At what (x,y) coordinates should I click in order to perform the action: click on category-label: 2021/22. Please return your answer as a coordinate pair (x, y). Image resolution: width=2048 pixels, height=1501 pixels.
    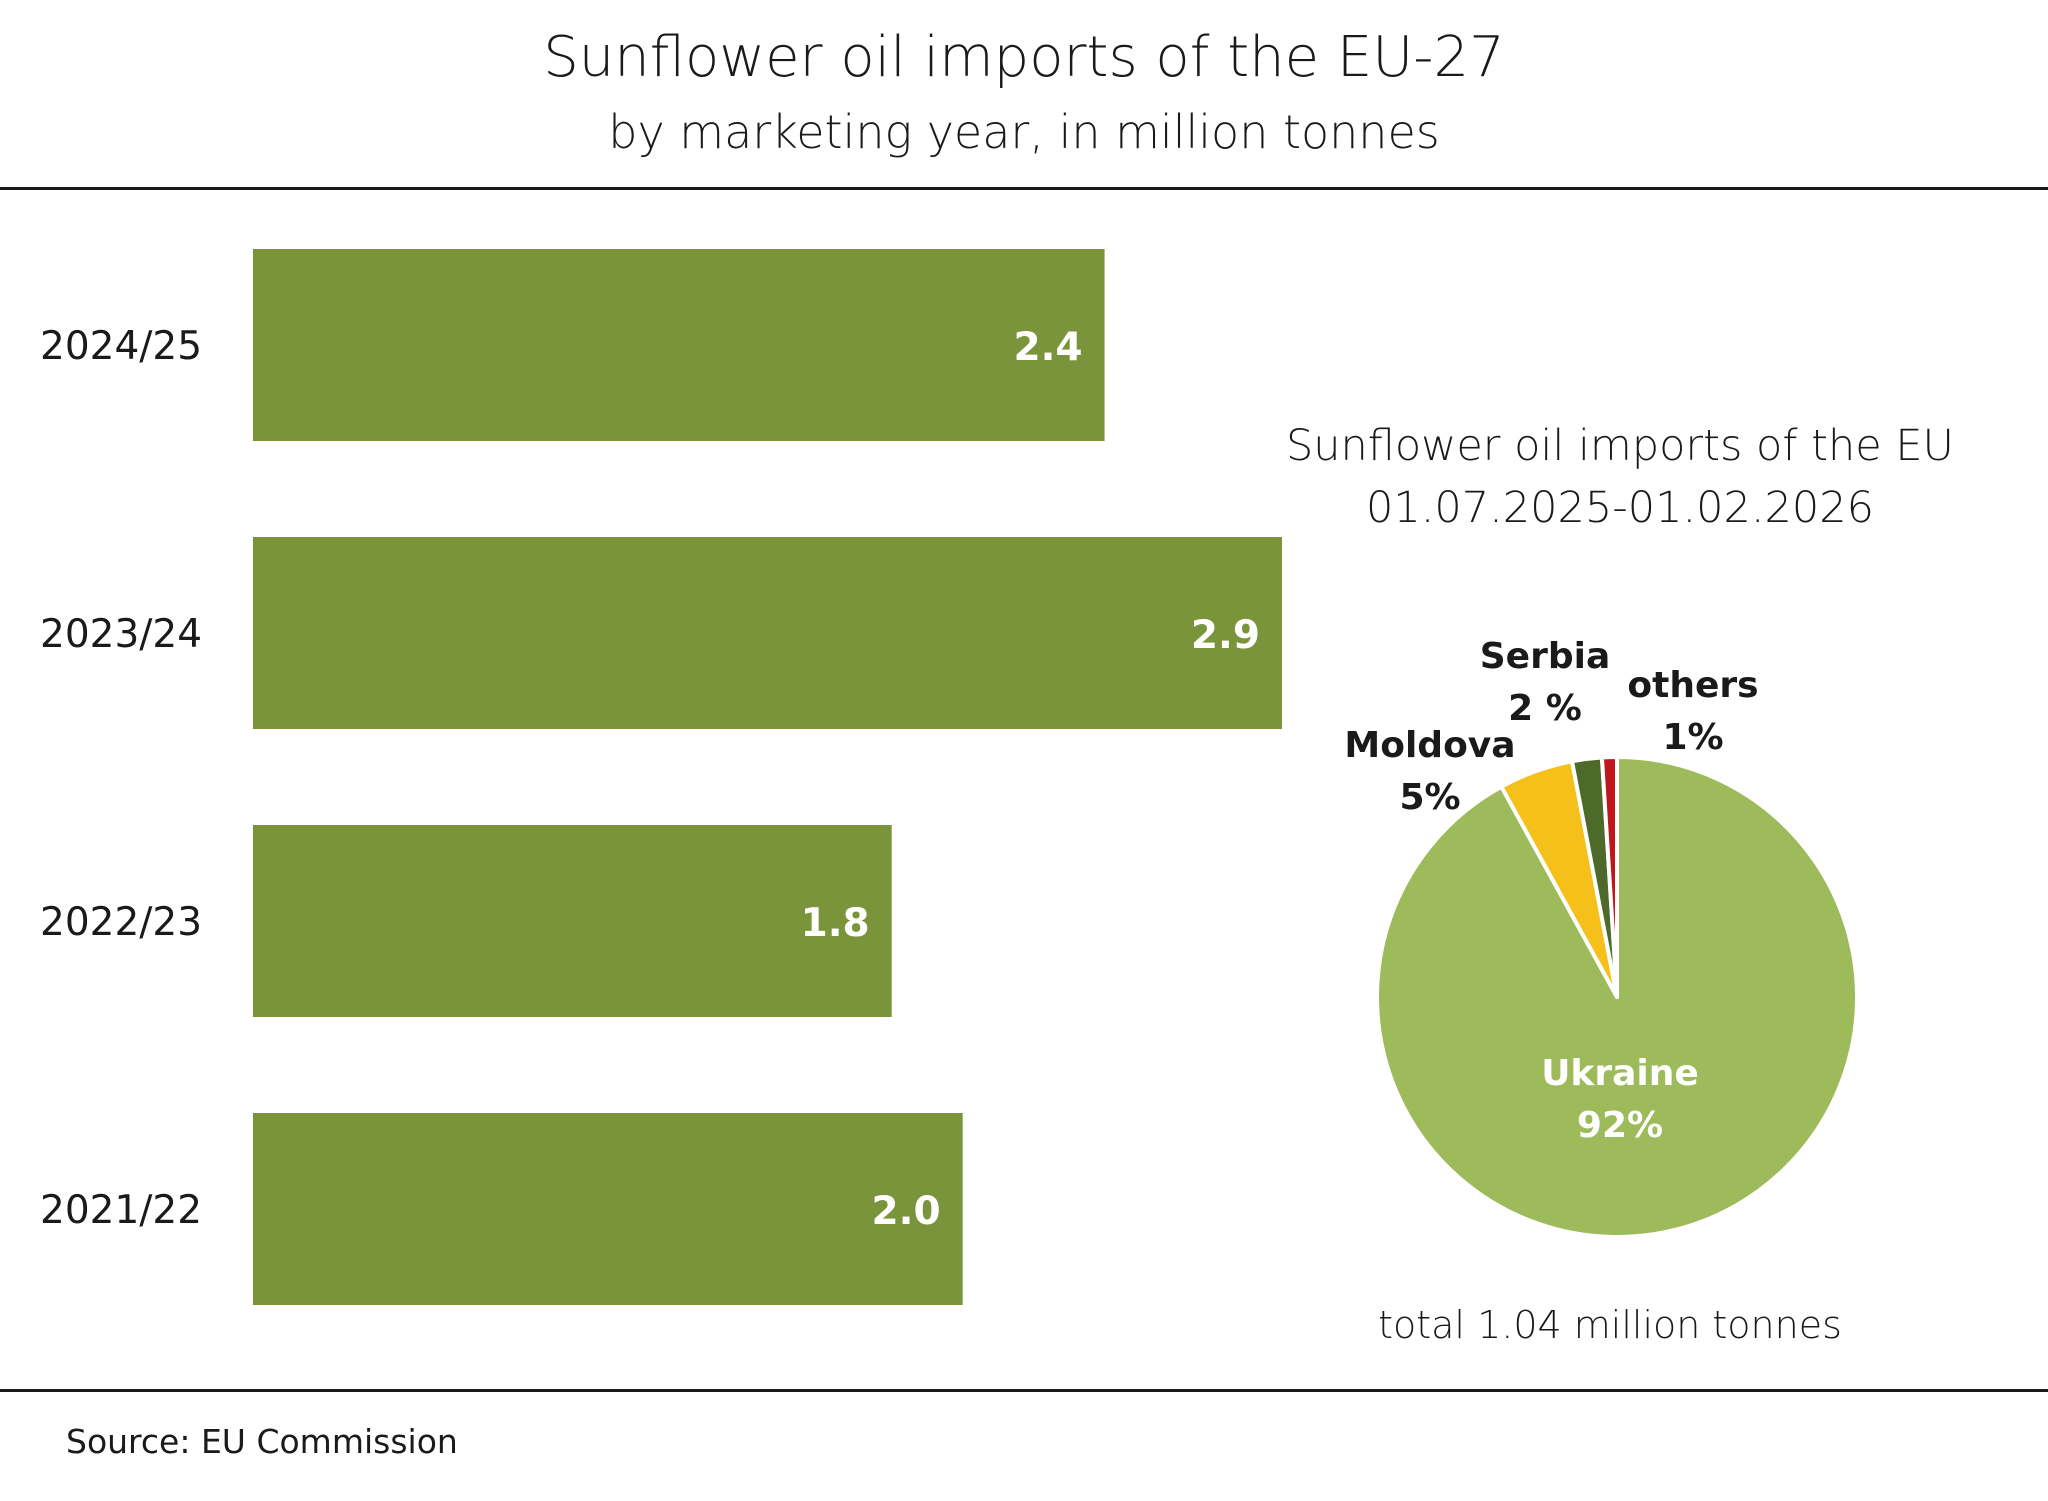
    Looking at the image, I should click on (121, 1210).